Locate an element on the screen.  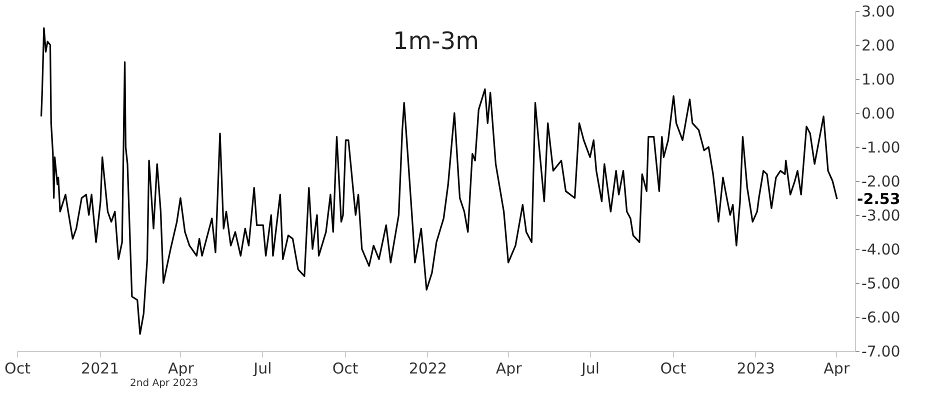
y-tick-label: -4.00 is located at coordinates (881, 249).